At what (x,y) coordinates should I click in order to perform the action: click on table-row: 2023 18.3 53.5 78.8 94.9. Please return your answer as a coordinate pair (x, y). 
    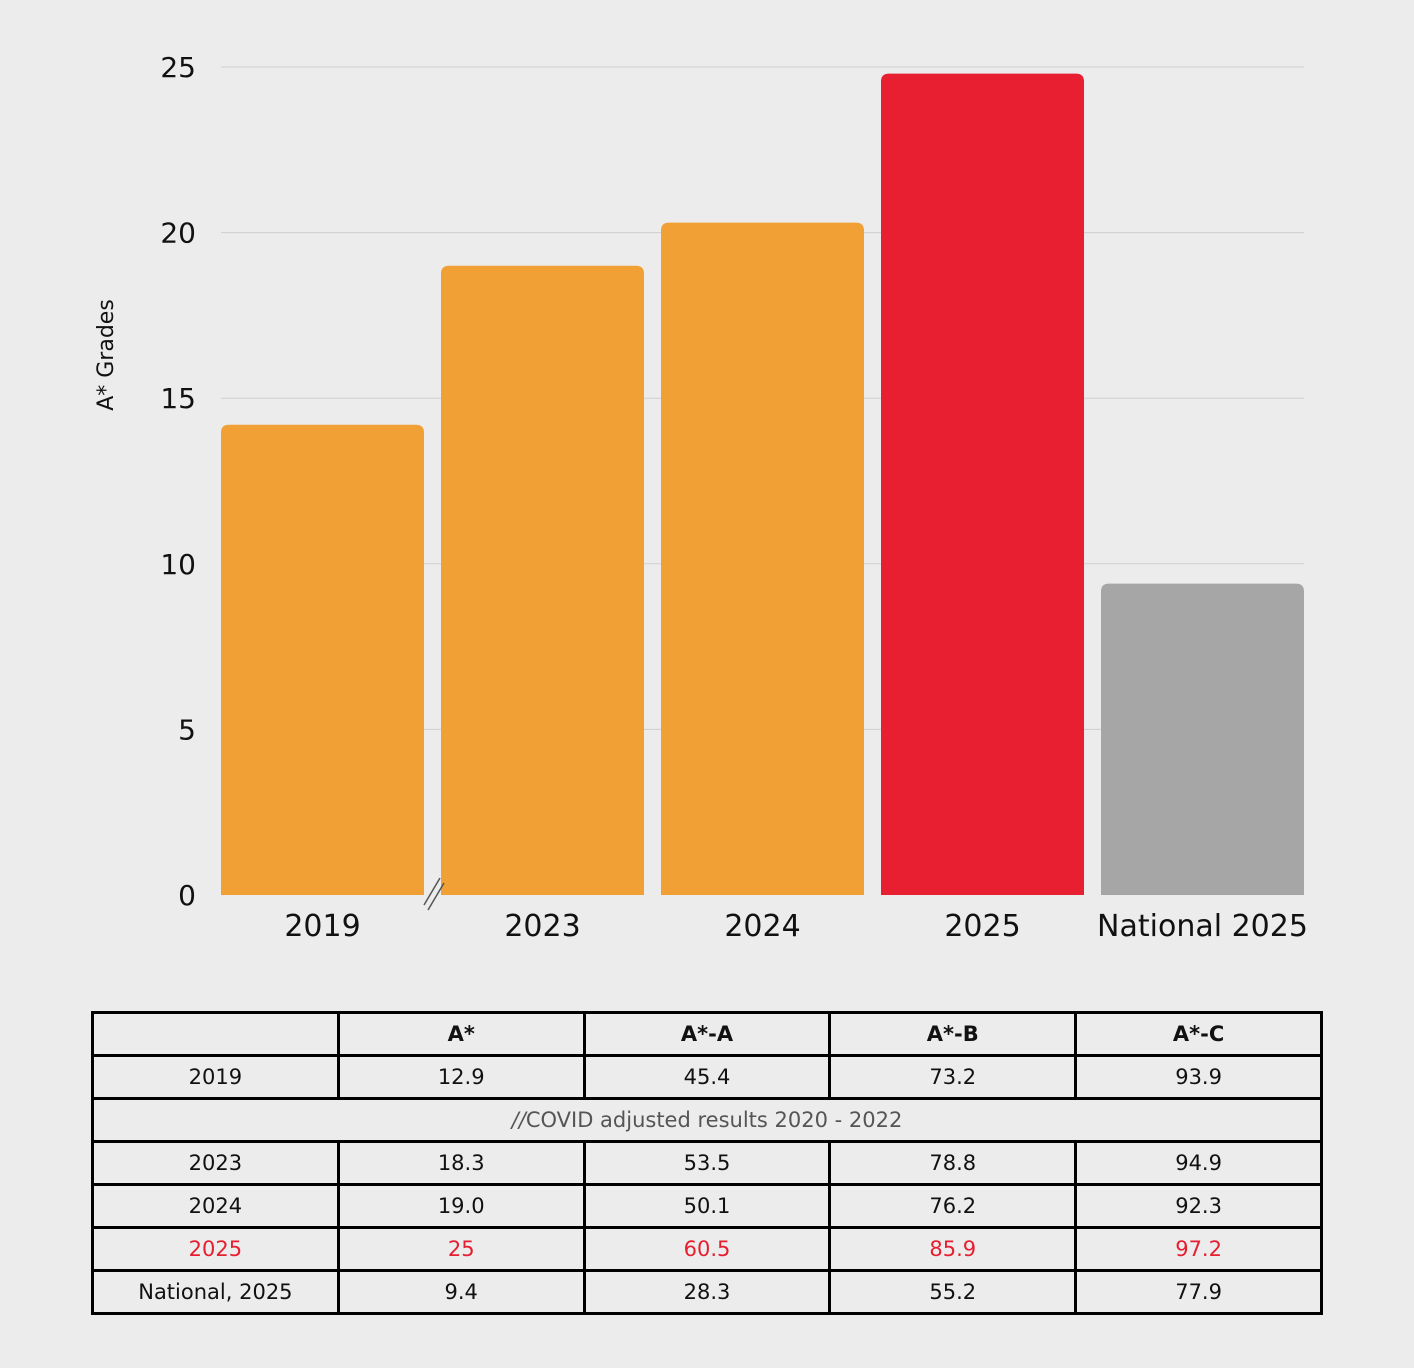
    Looking at the image, I should click on (707, 1163).